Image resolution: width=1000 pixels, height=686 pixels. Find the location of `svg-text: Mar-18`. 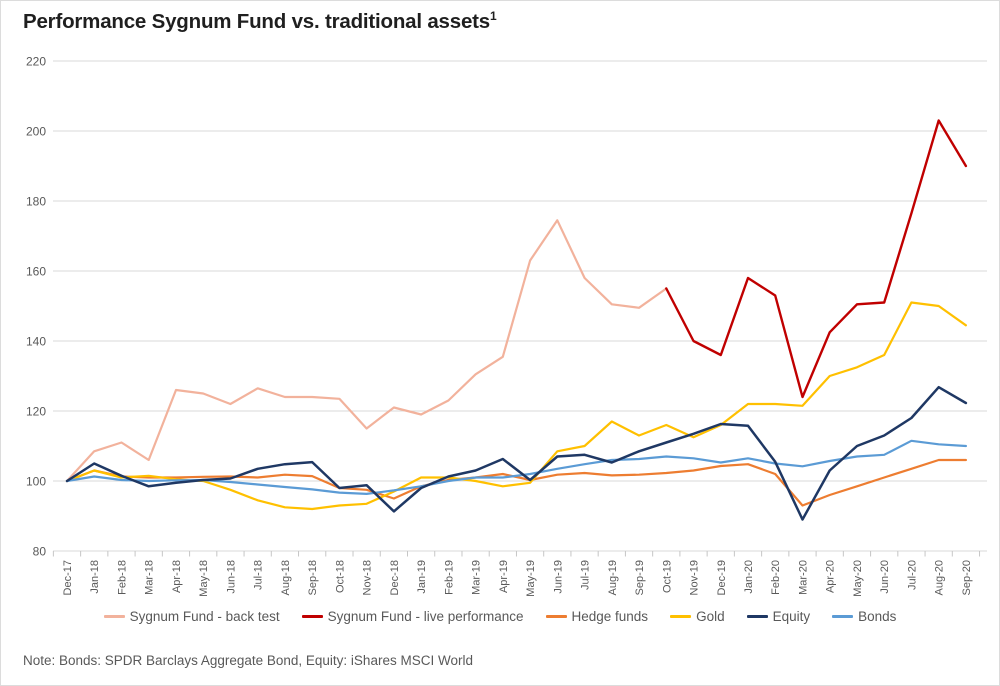

svg-text: Mar-18 is located at coordinates (150, 577).